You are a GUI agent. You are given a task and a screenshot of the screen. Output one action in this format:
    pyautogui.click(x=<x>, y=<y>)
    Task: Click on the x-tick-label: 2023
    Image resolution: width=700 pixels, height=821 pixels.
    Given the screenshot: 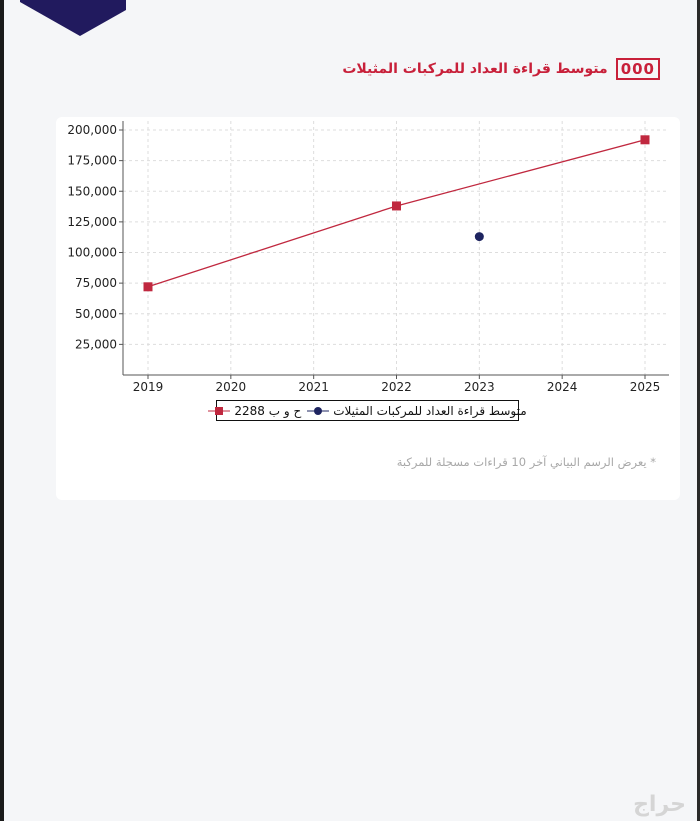 What is the action you would take?
    pyautogui.click(x=479, y=387)
    